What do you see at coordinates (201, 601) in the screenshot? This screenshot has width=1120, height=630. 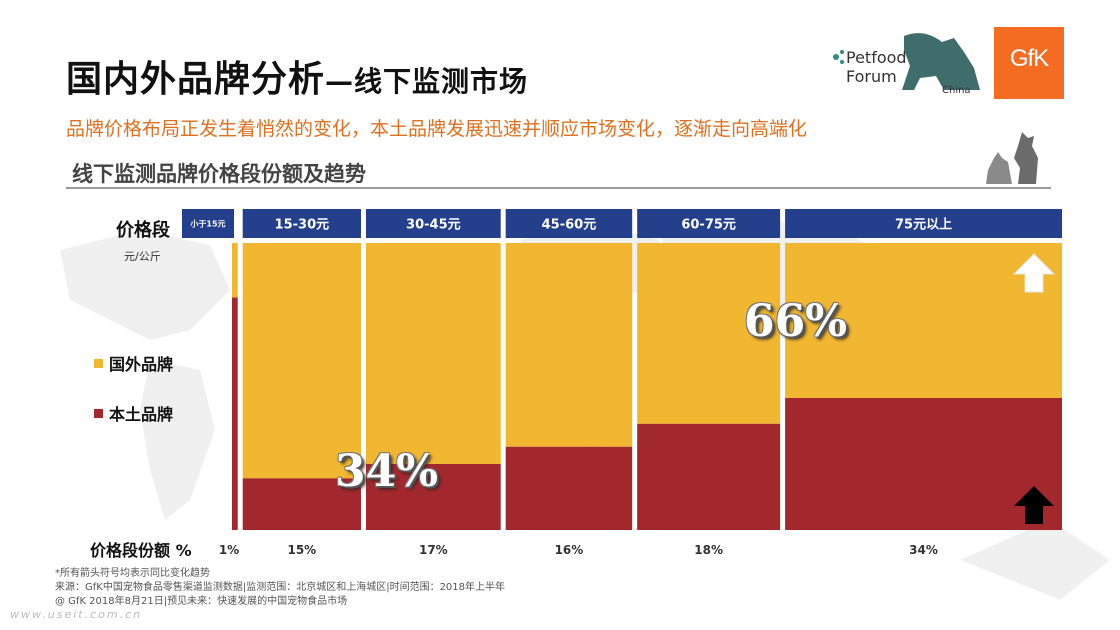 I see `footnote-copyright: @ GfK 2018年8月21日|预见未来：快速发展的中国宠物食品市场` at bounding box center [201, 601].